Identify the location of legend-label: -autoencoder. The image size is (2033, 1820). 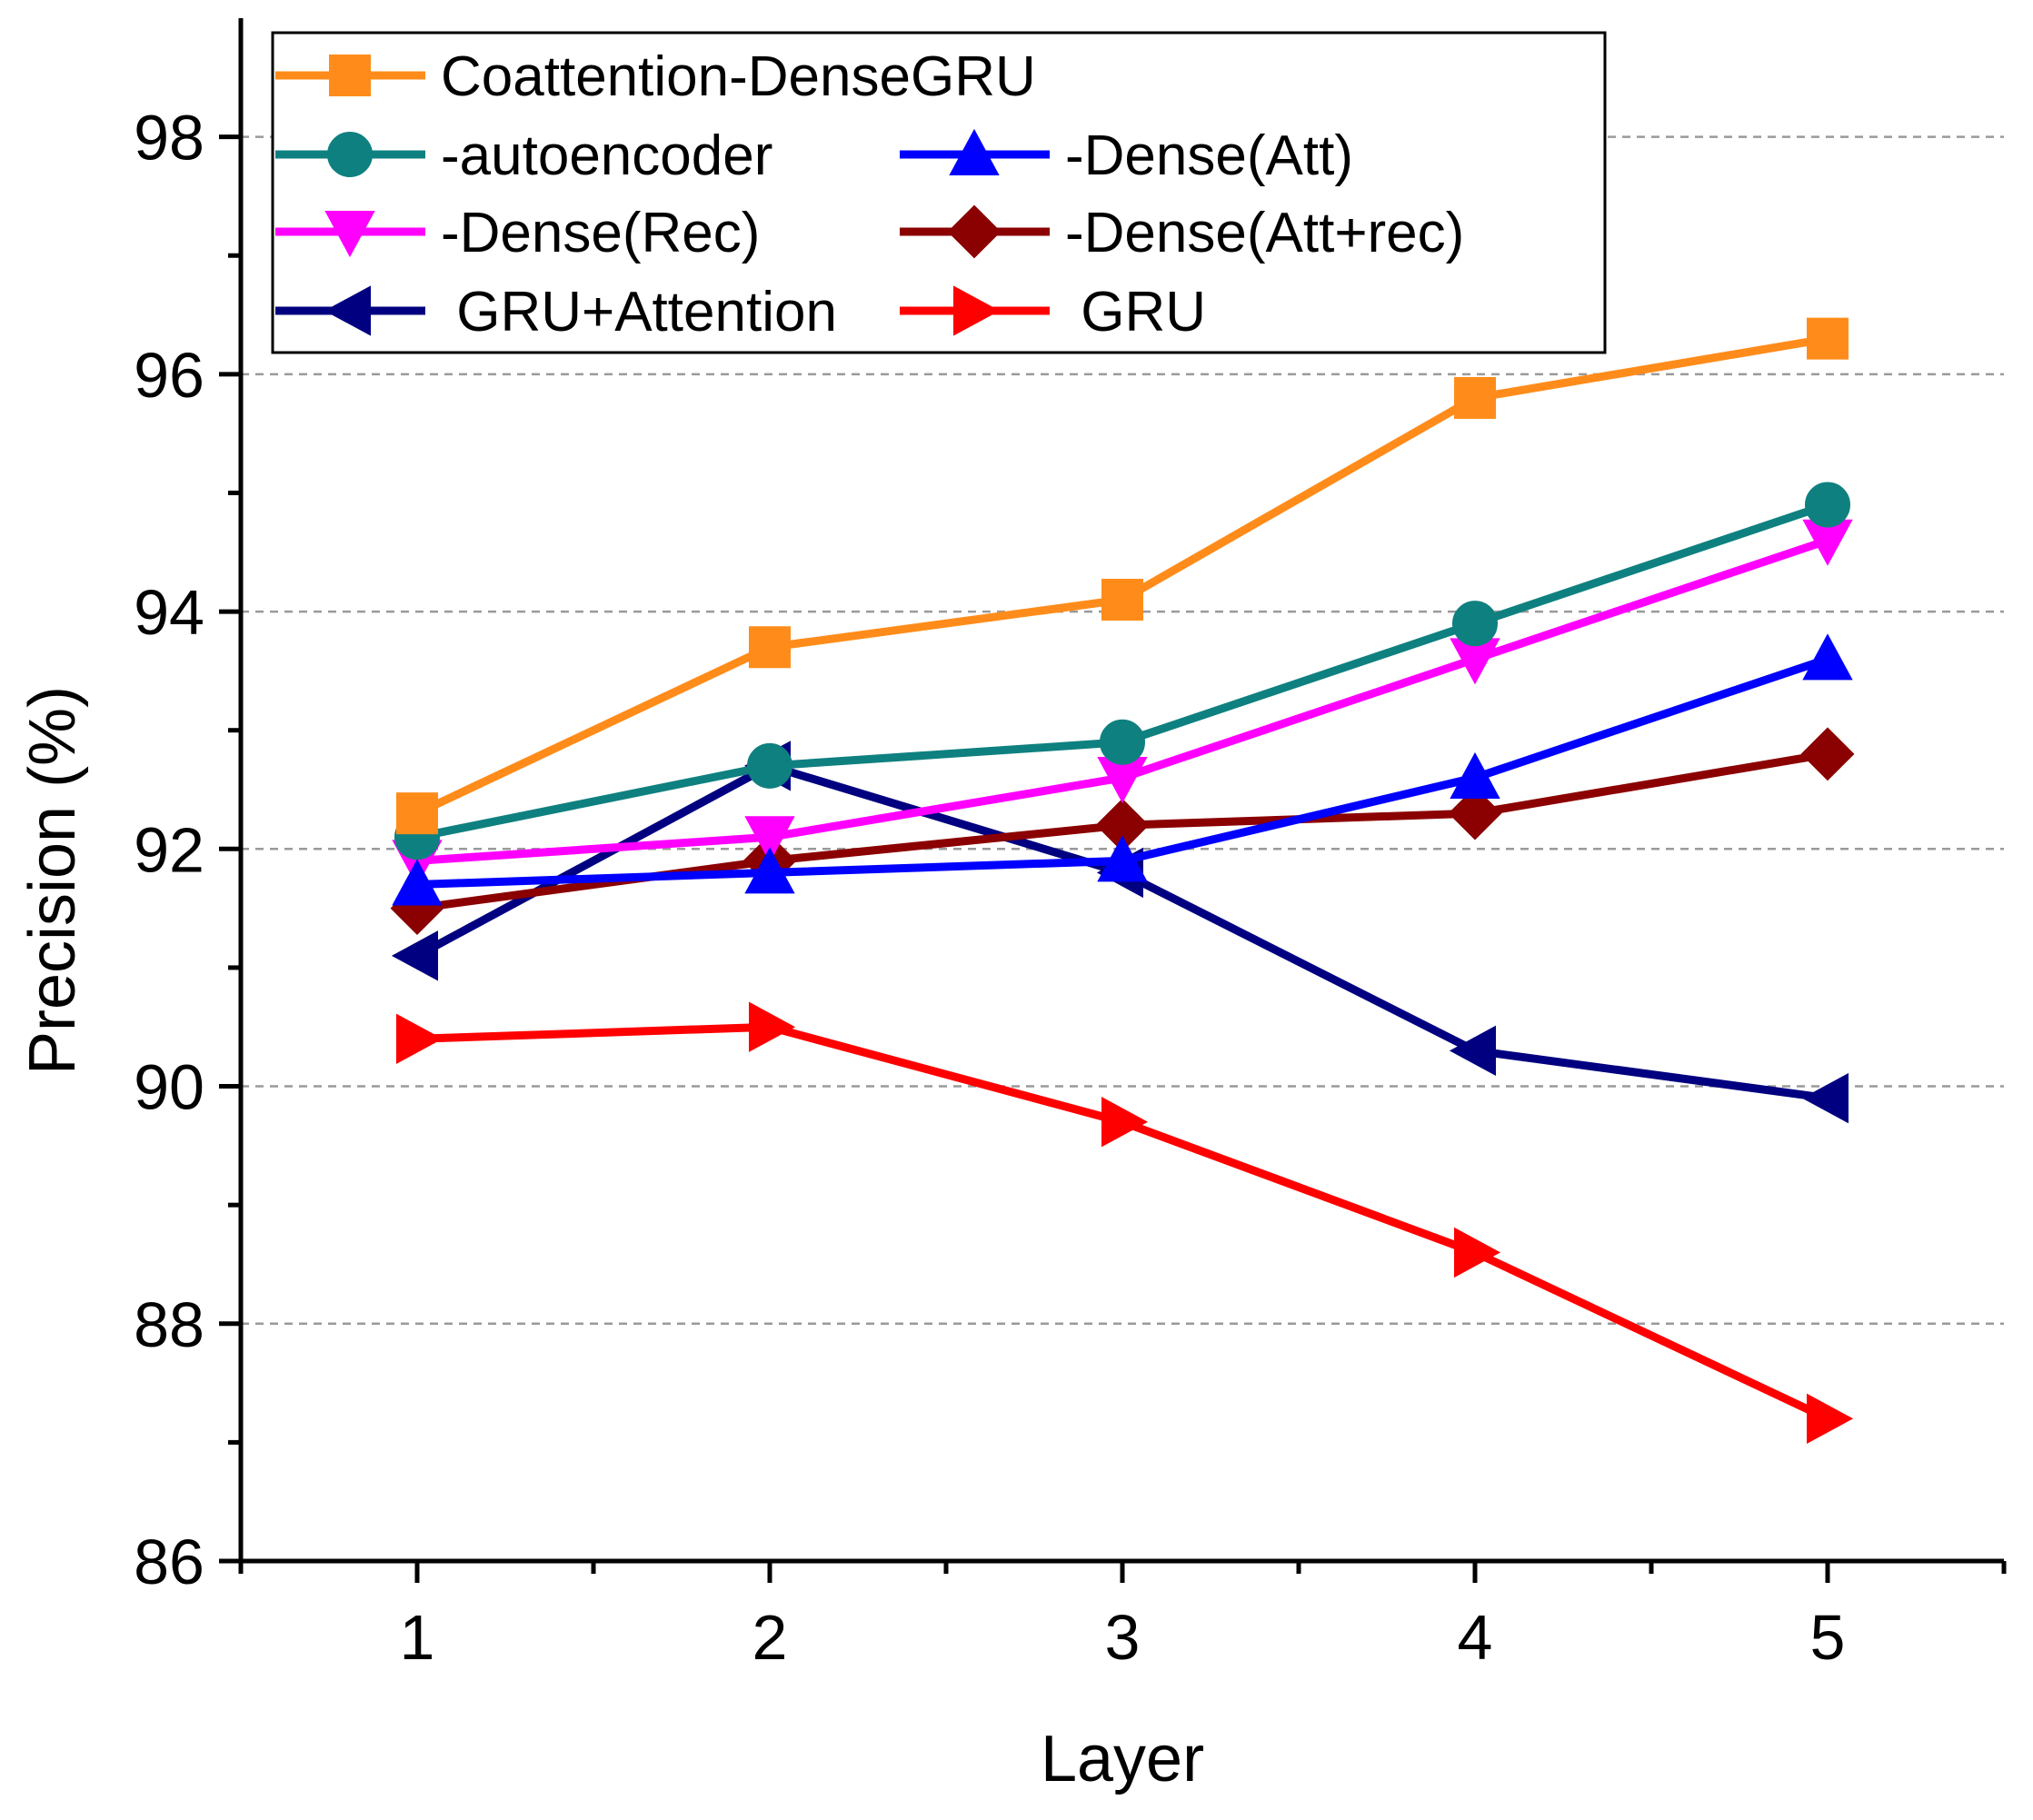
(606, 156).